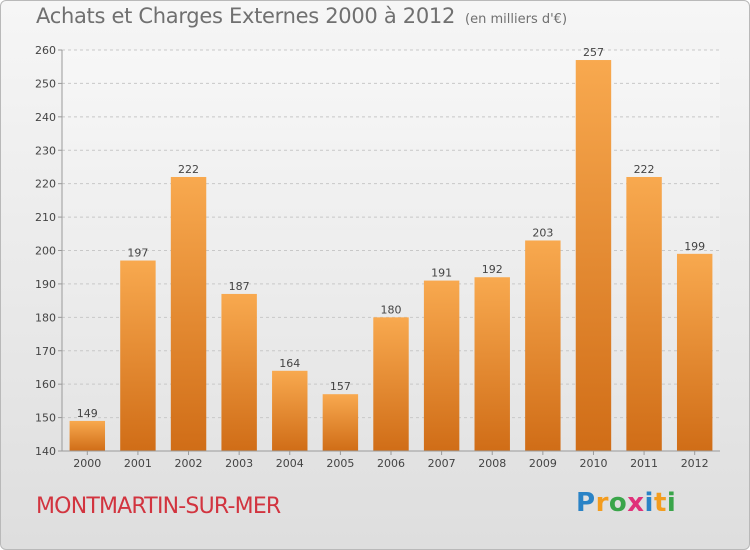 This screenshot has width=750, height=550. What do you see at coordinates (87, 463) in the screenshot?
I see `x-tick-label: 2000` at bounding box center [87, 463].